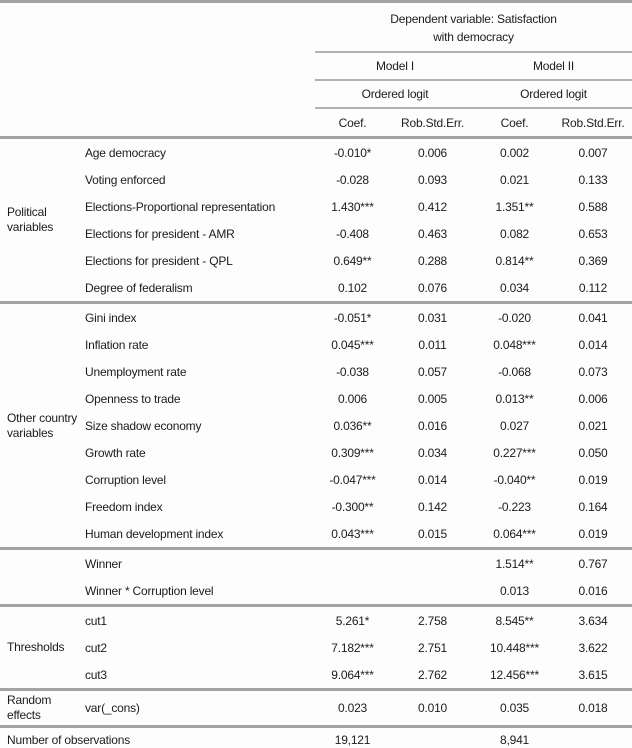  I want to click on variable-label: Age democracy, so click(125, 152).